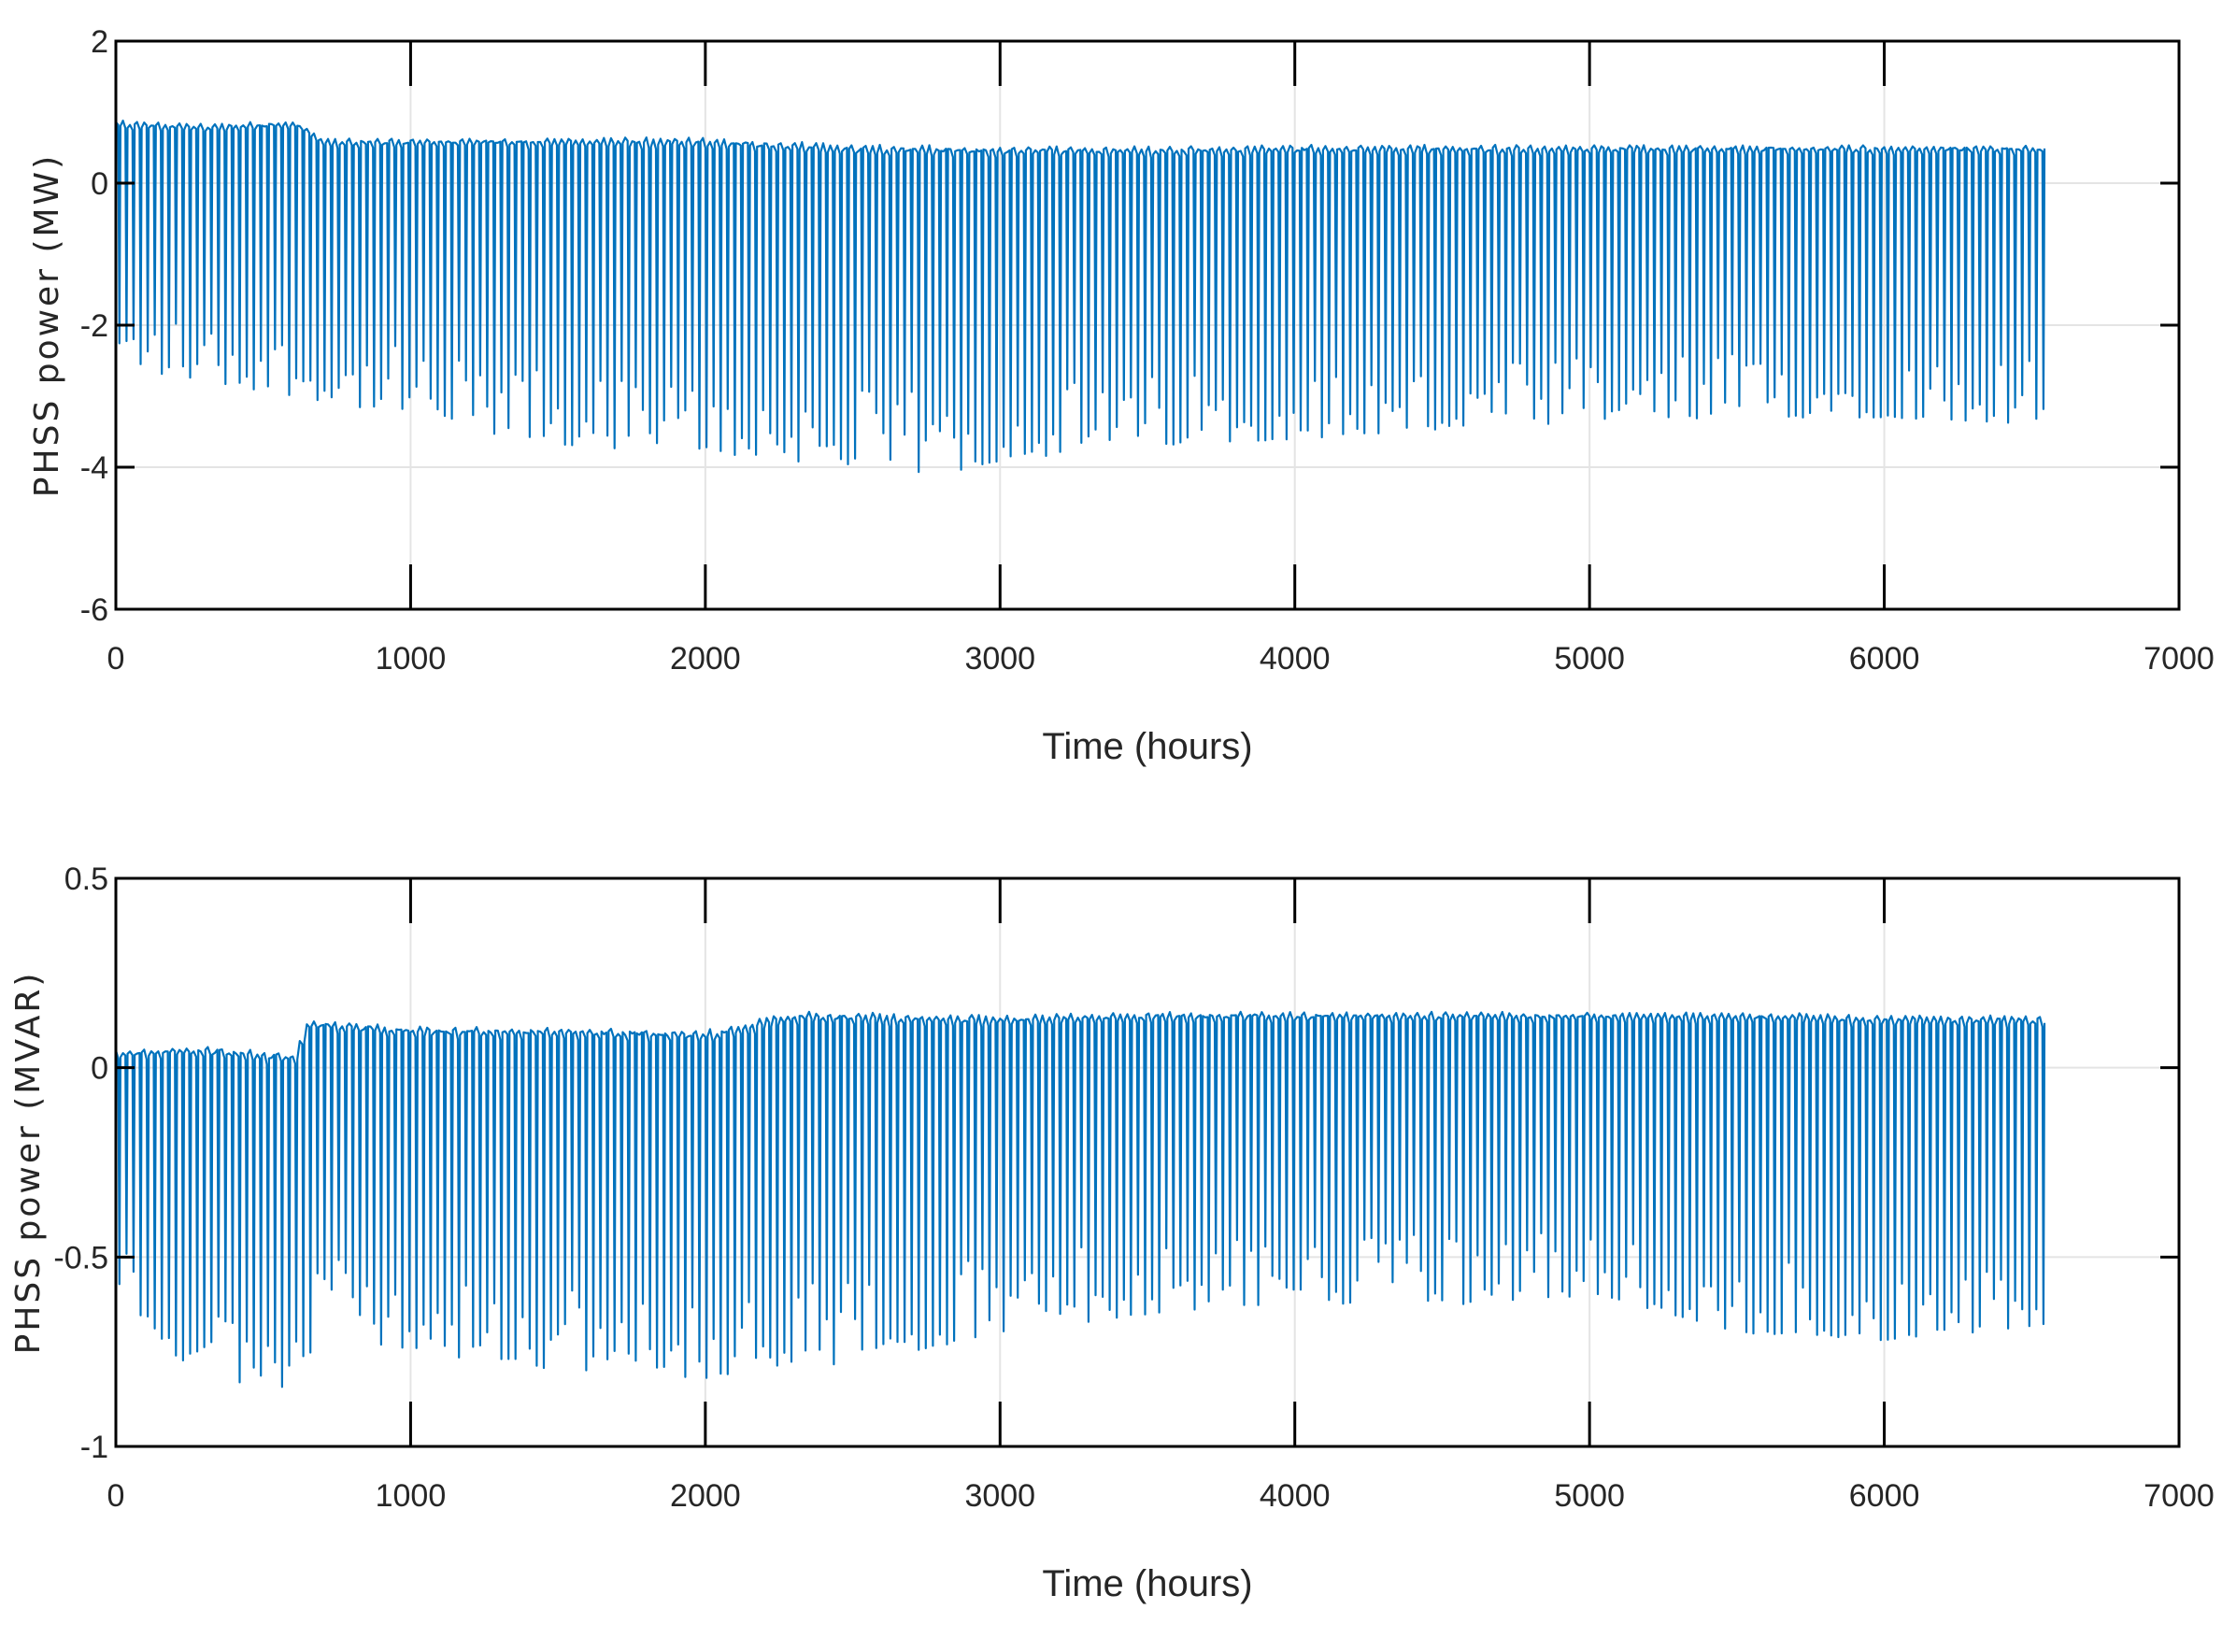 The width and height of the screenshot is (2222, 1652). What do you see at coordinates (94, 468) in the screenshot?
I see `y-tick-label: -4` at bounding box center [94, 468].